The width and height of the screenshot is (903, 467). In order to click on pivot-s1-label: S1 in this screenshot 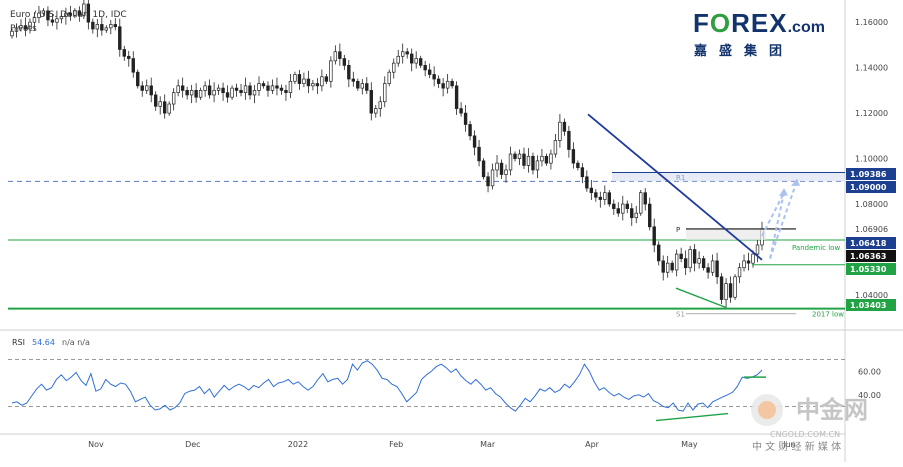, I will do `click(680, 315)`.